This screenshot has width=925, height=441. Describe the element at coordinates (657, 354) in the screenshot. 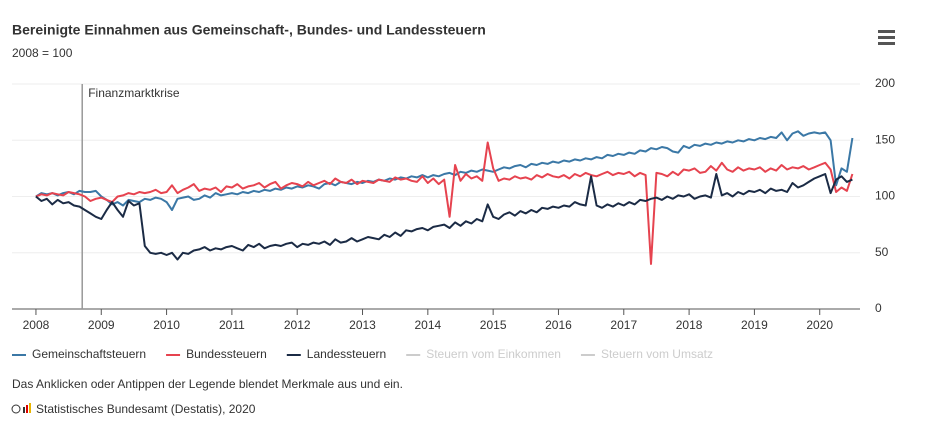

I see `legend-entry: Steuern vom Umsatz` at that location.